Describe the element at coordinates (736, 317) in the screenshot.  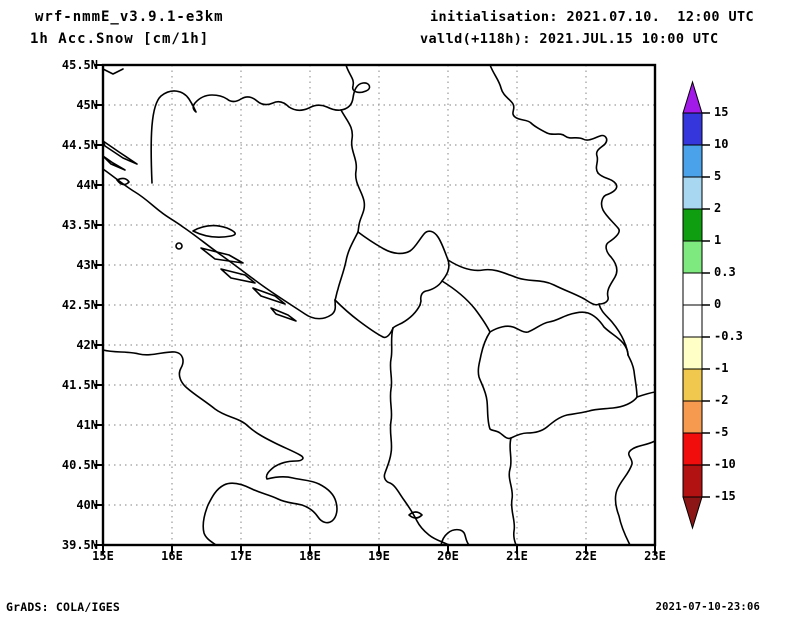
I see `colorbar: 15 10 5 2 1 0.3 0 -0.3 -1 -2 -5 -10 -15` at that location.